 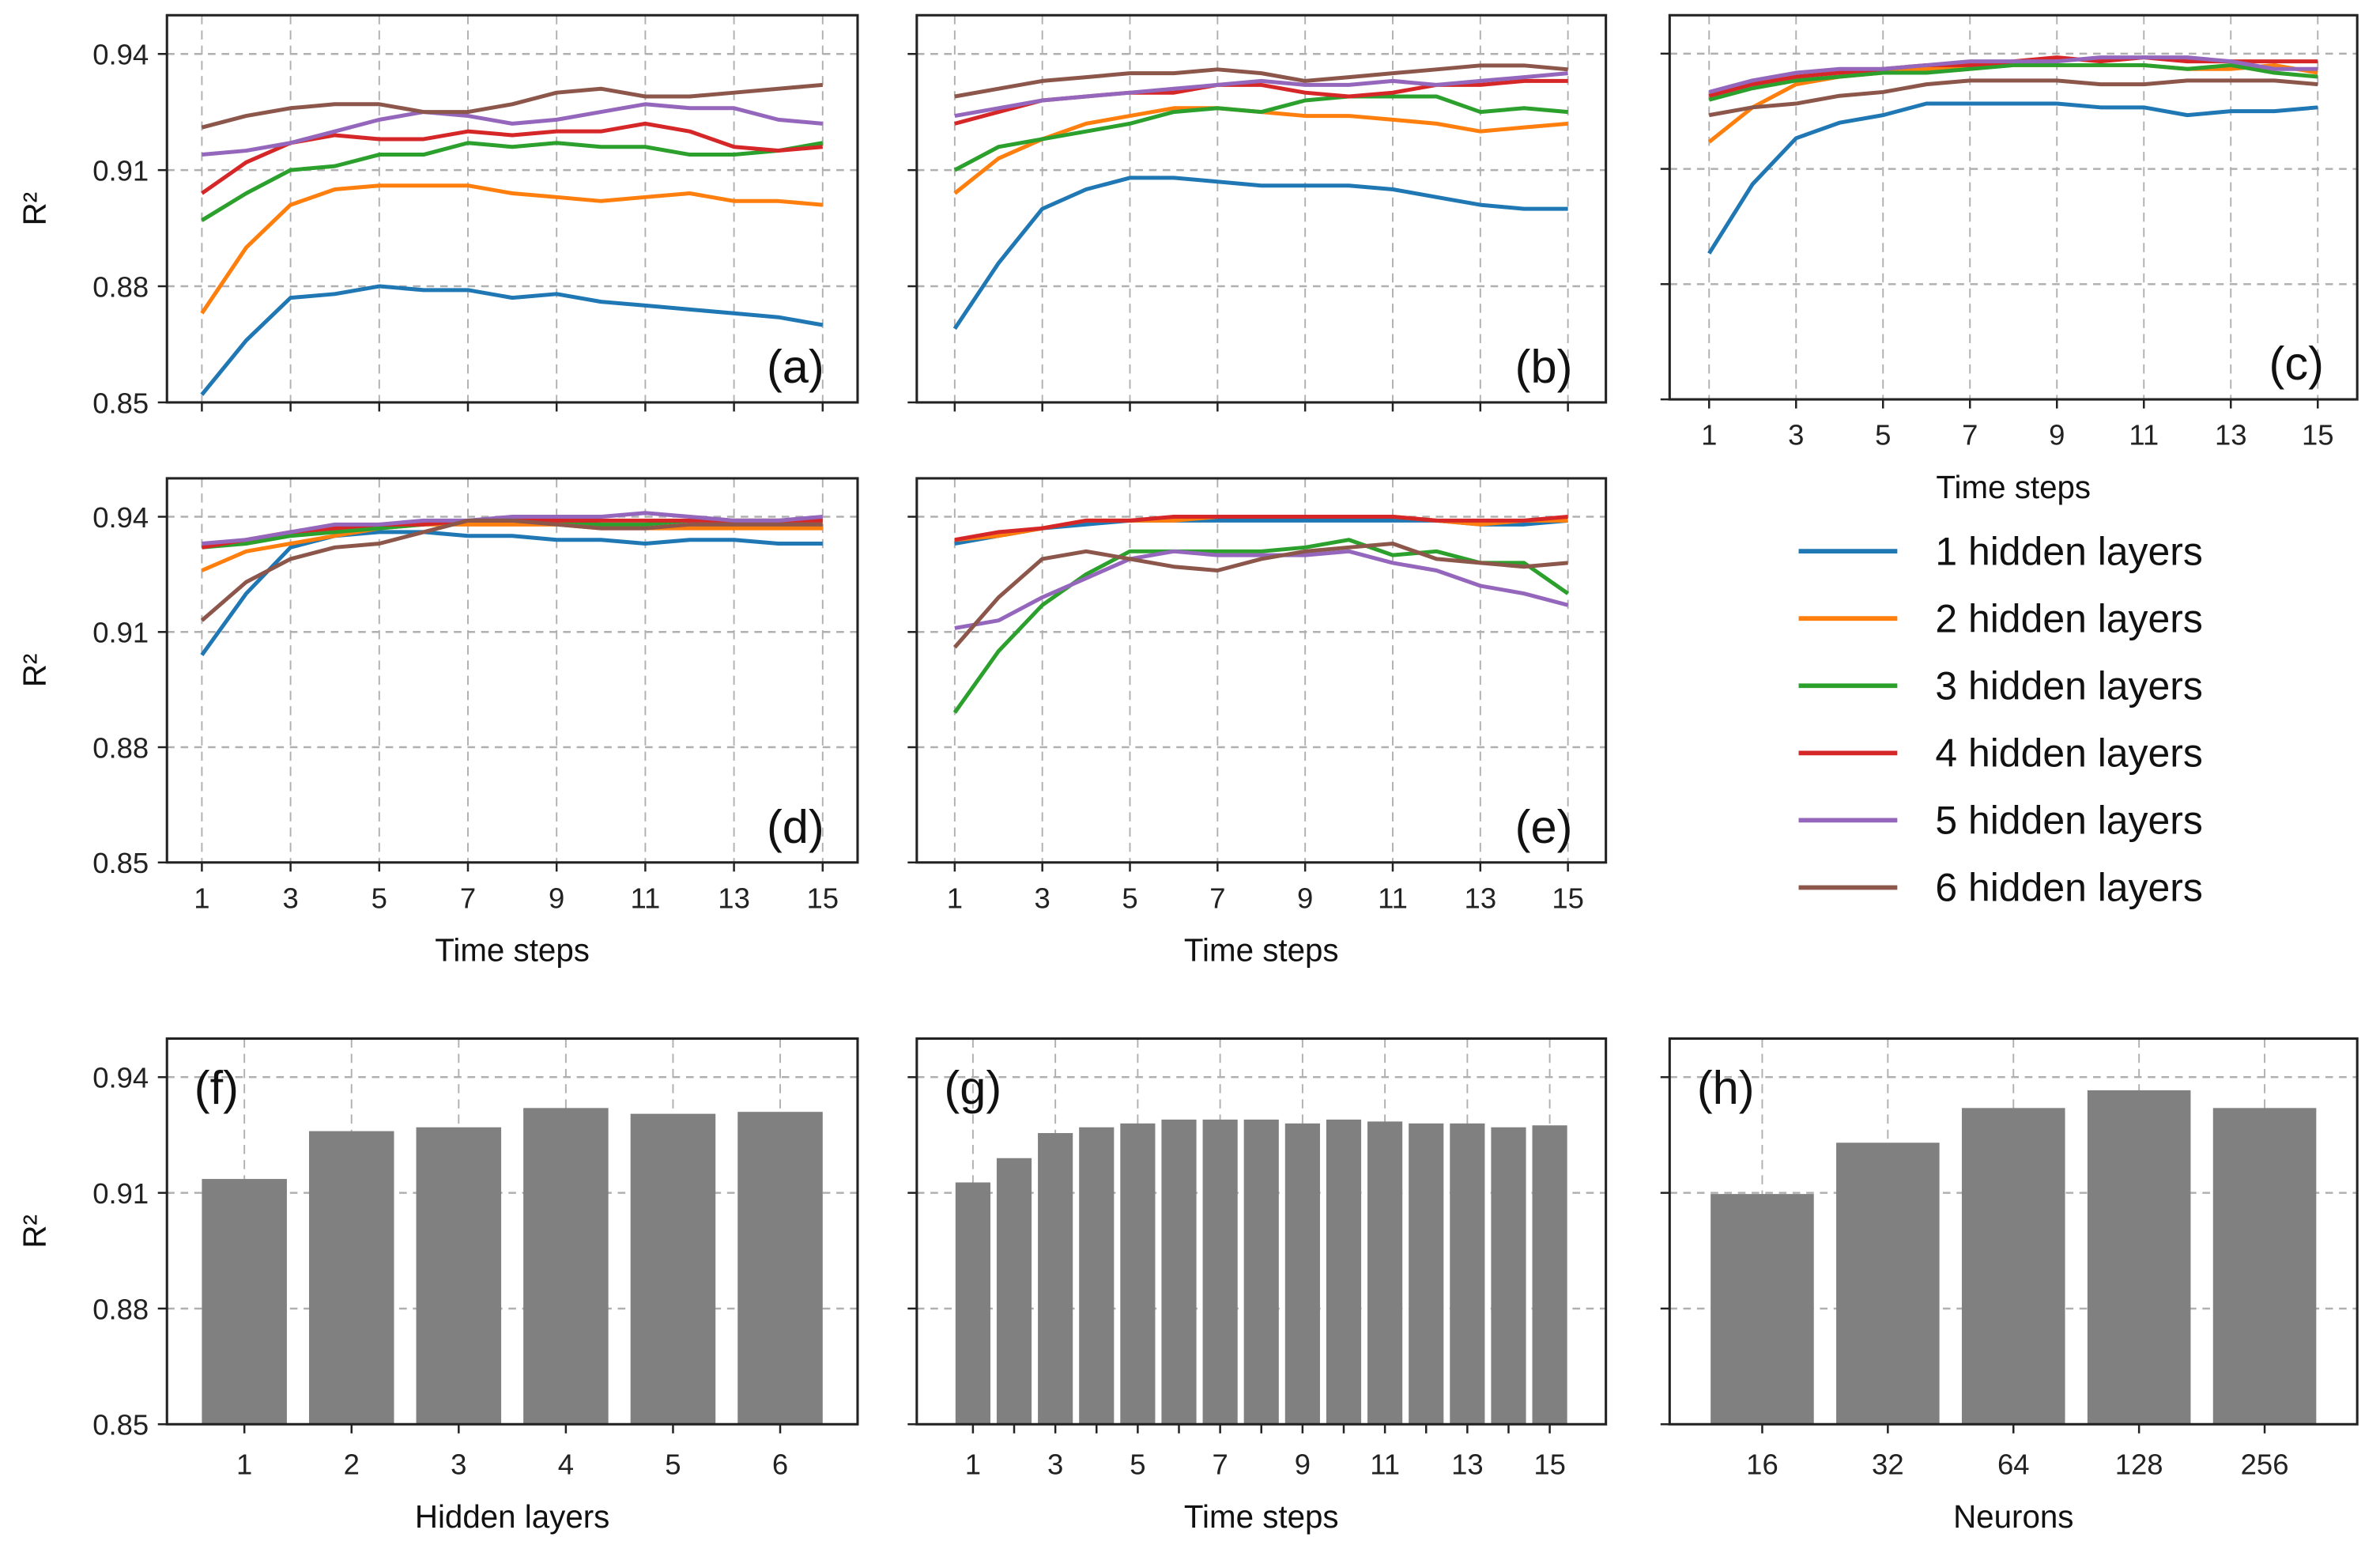 I want to click on x-tick-label: 6, so click(x=780, y=1465).